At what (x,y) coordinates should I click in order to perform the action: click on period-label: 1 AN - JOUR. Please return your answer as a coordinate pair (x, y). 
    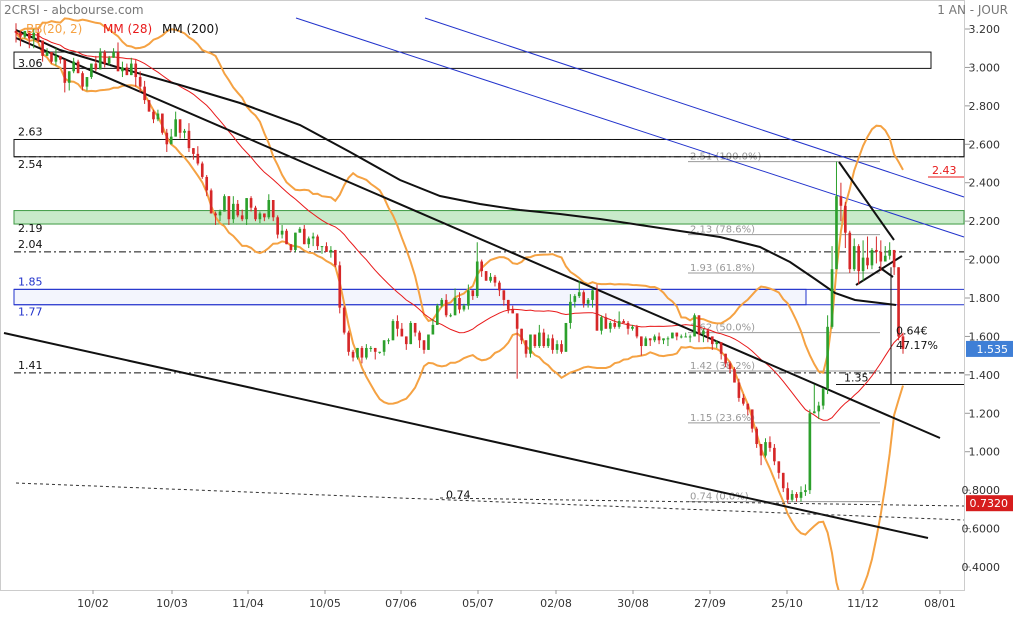
    Looking at the image, I should click on (972, 10).